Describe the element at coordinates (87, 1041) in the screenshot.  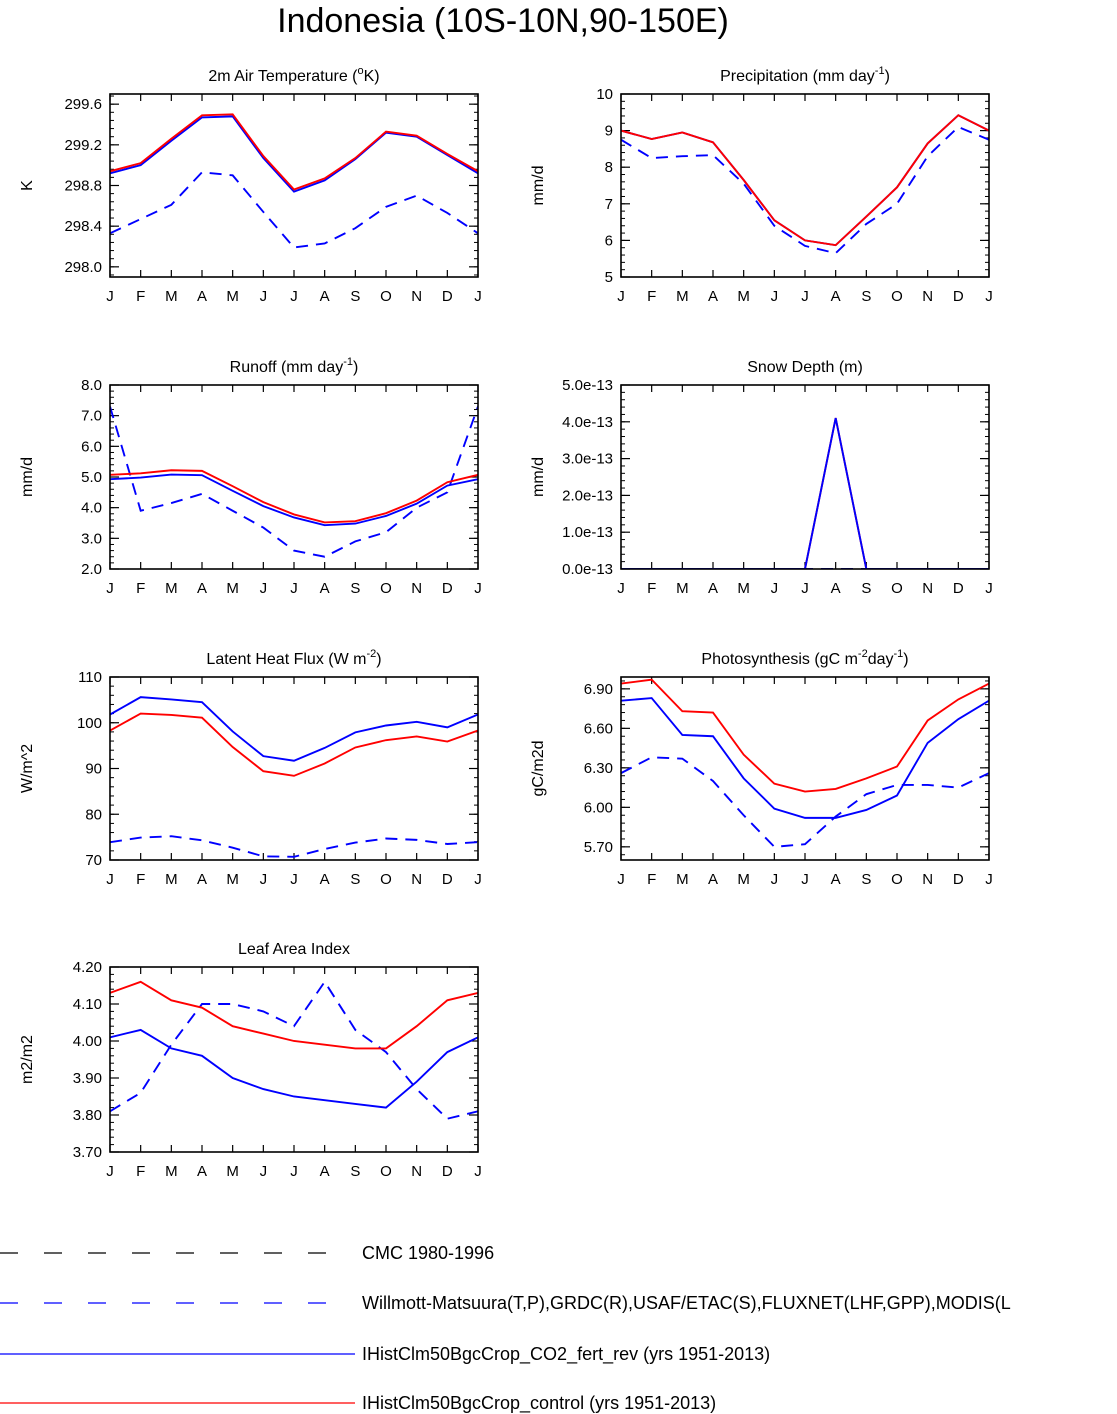
I see `y-tick-label: 4.00` at that location.